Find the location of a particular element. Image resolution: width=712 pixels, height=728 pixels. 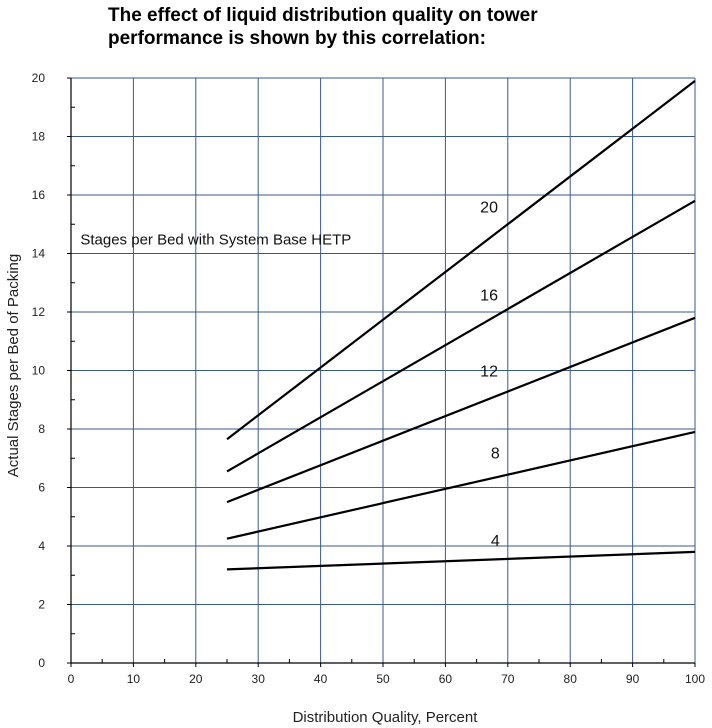

x-tick-label: 60 is located at coordinates (446, 679).